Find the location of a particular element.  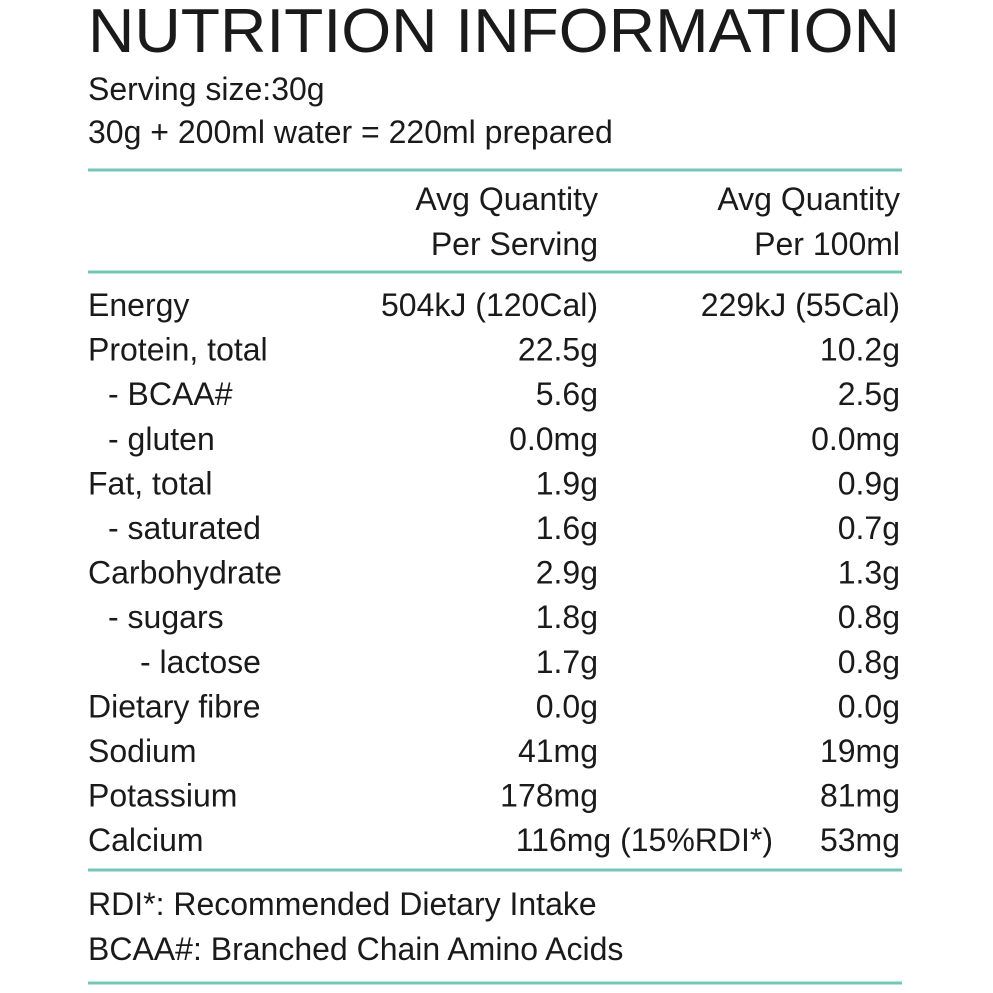

title: NUTRITION INFORMATION is located at coordinates (494, 33).